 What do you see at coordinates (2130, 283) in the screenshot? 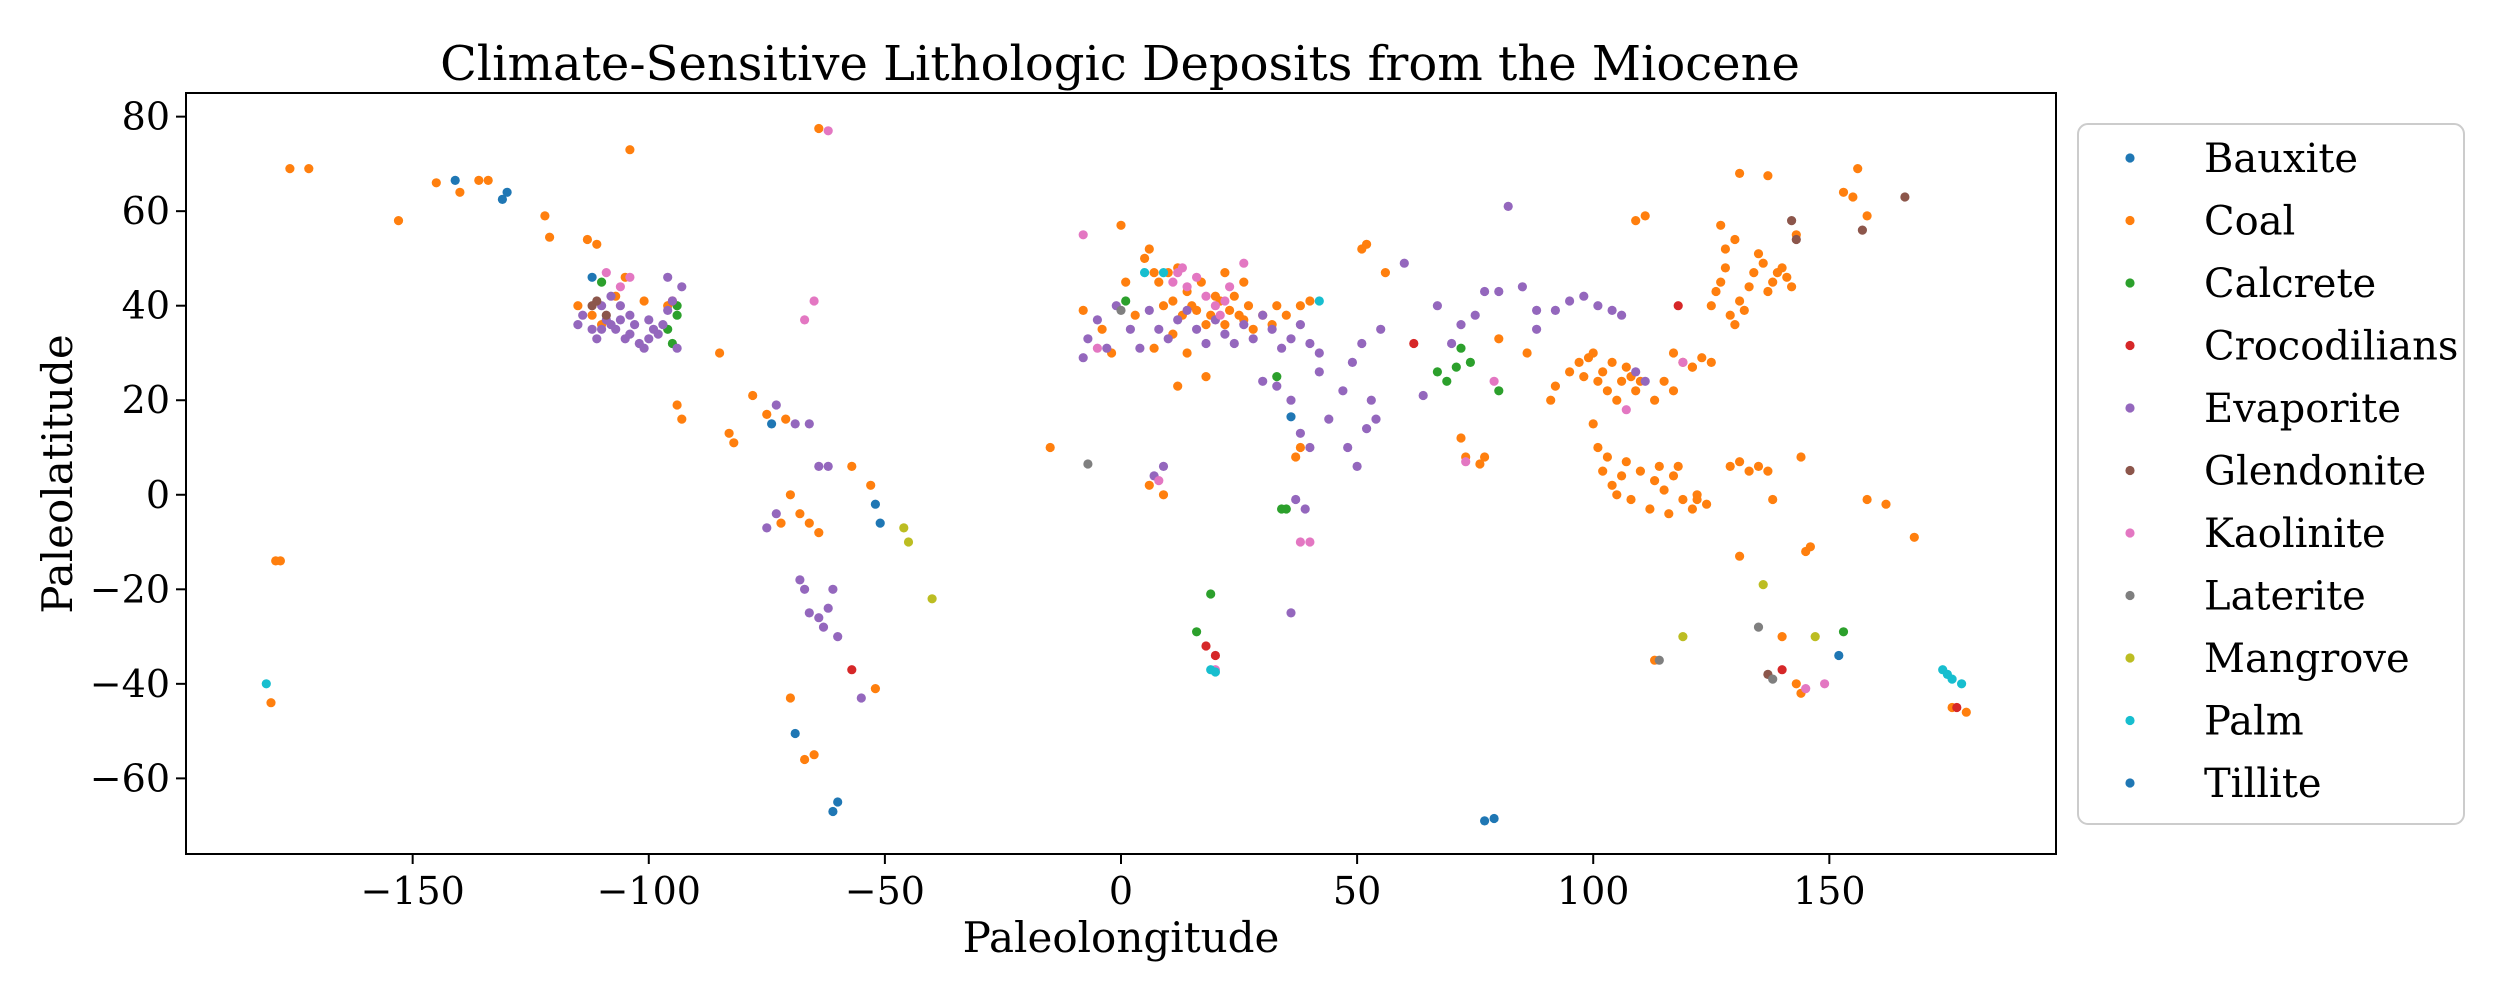
I see `legend-marker-calcrete` at bounding box center [2130, 283].